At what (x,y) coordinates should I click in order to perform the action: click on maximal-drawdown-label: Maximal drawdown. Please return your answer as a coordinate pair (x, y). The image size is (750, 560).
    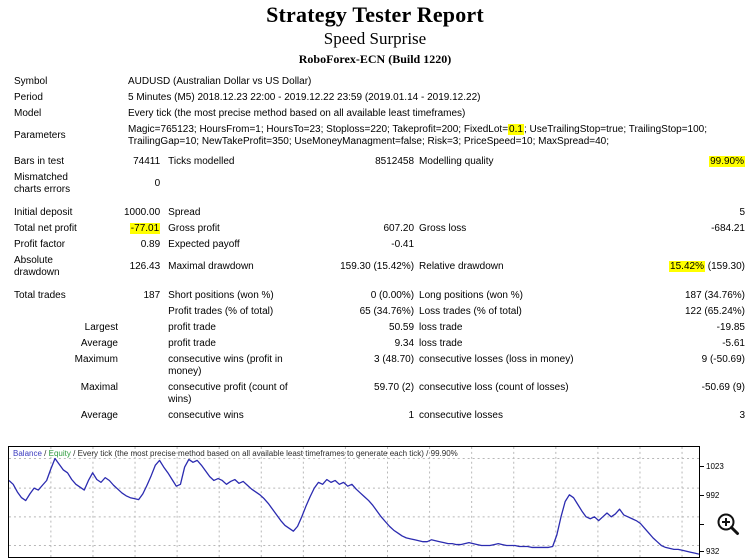
    Looking at the image, I should click on (211, 266).